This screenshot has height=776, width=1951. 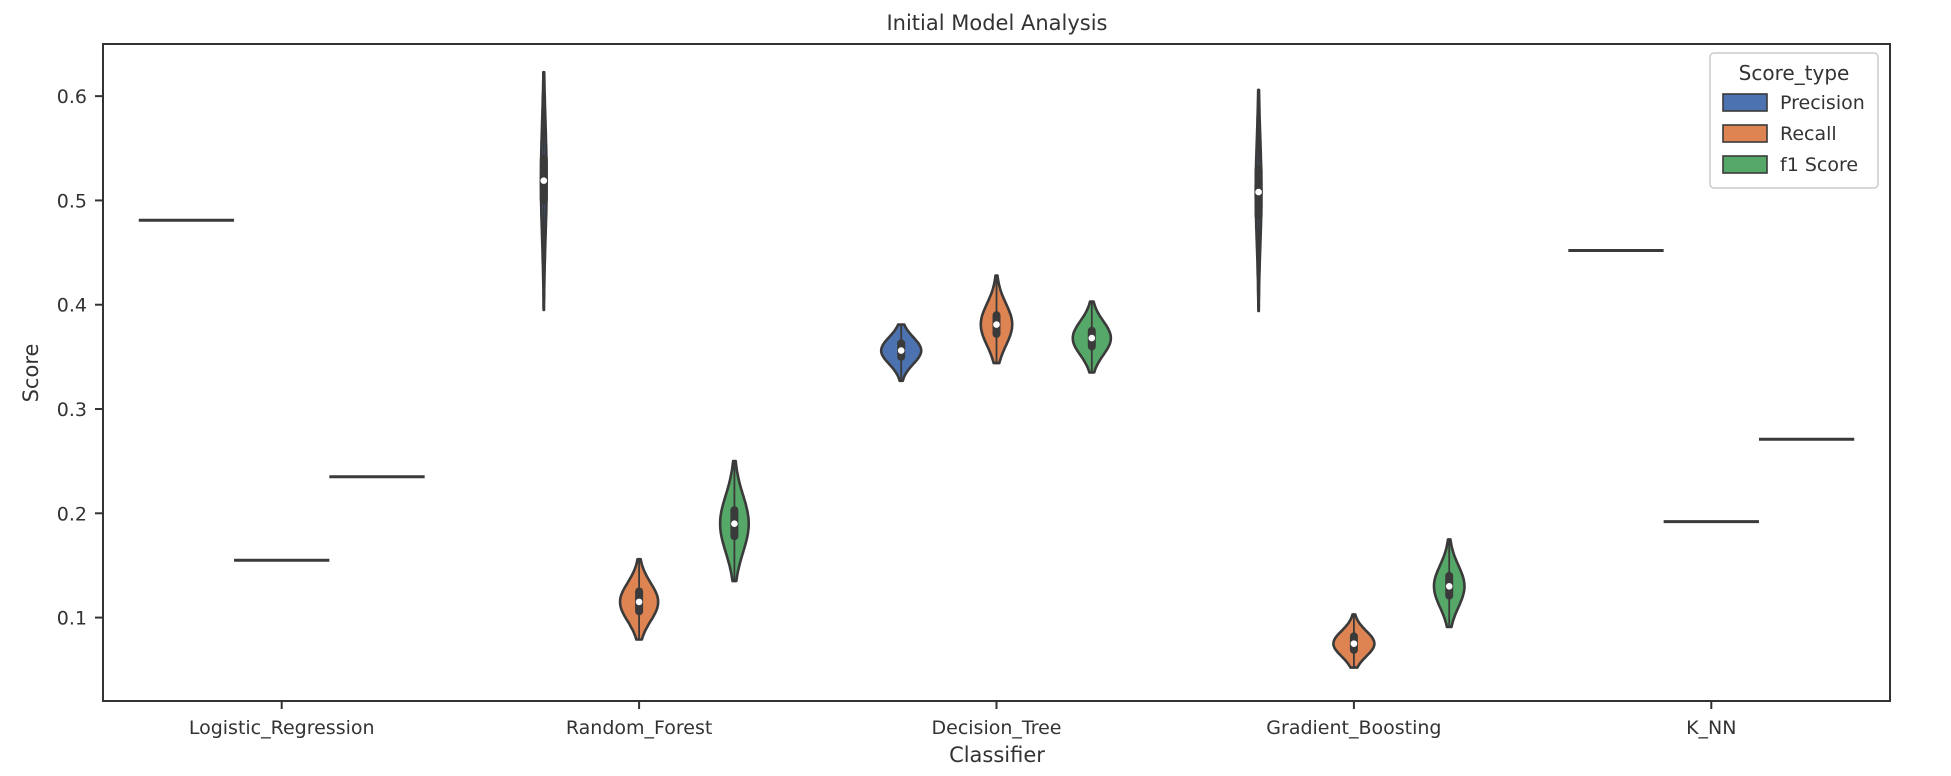 What do you see at coordinates (1745, 133) in the screenshot?
I see `legend-swatch-recall` at bounding box center [1745, 133].